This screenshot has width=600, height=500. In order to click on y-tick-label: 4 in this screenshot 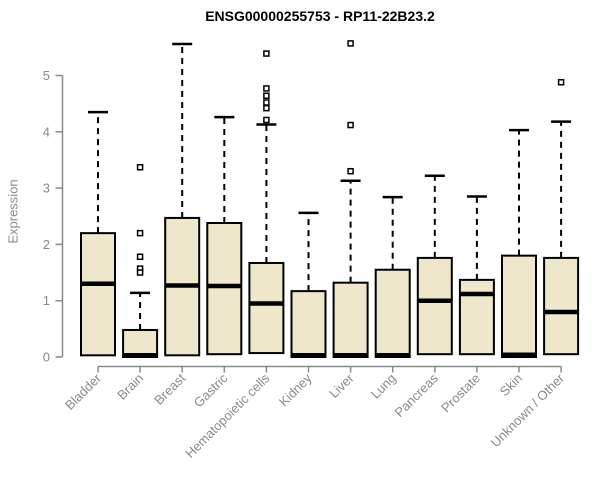, I will do `click(46, 131)`.